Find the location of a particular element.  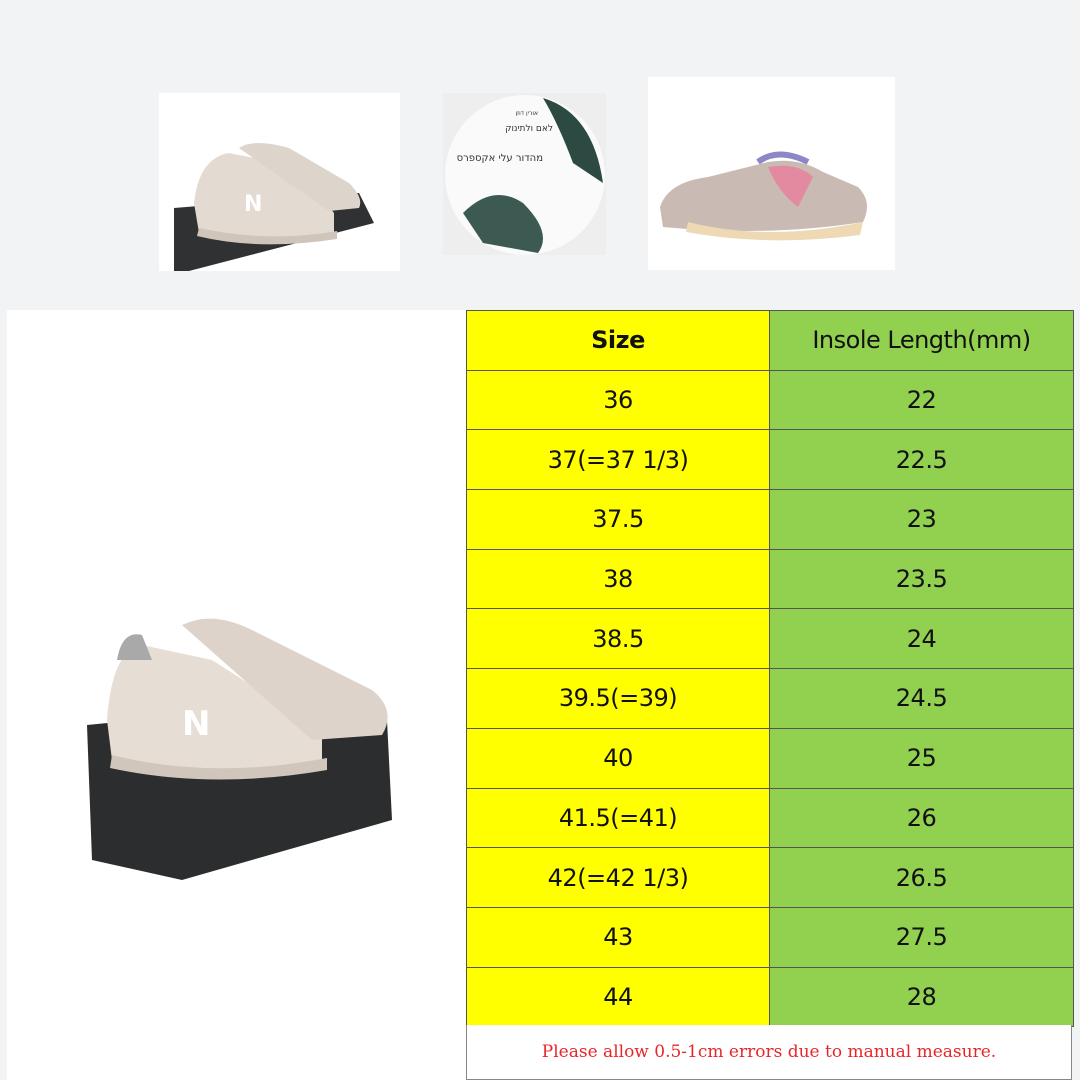

thumbnail-beige-sneaker: N is located at coordinates (279, 182).